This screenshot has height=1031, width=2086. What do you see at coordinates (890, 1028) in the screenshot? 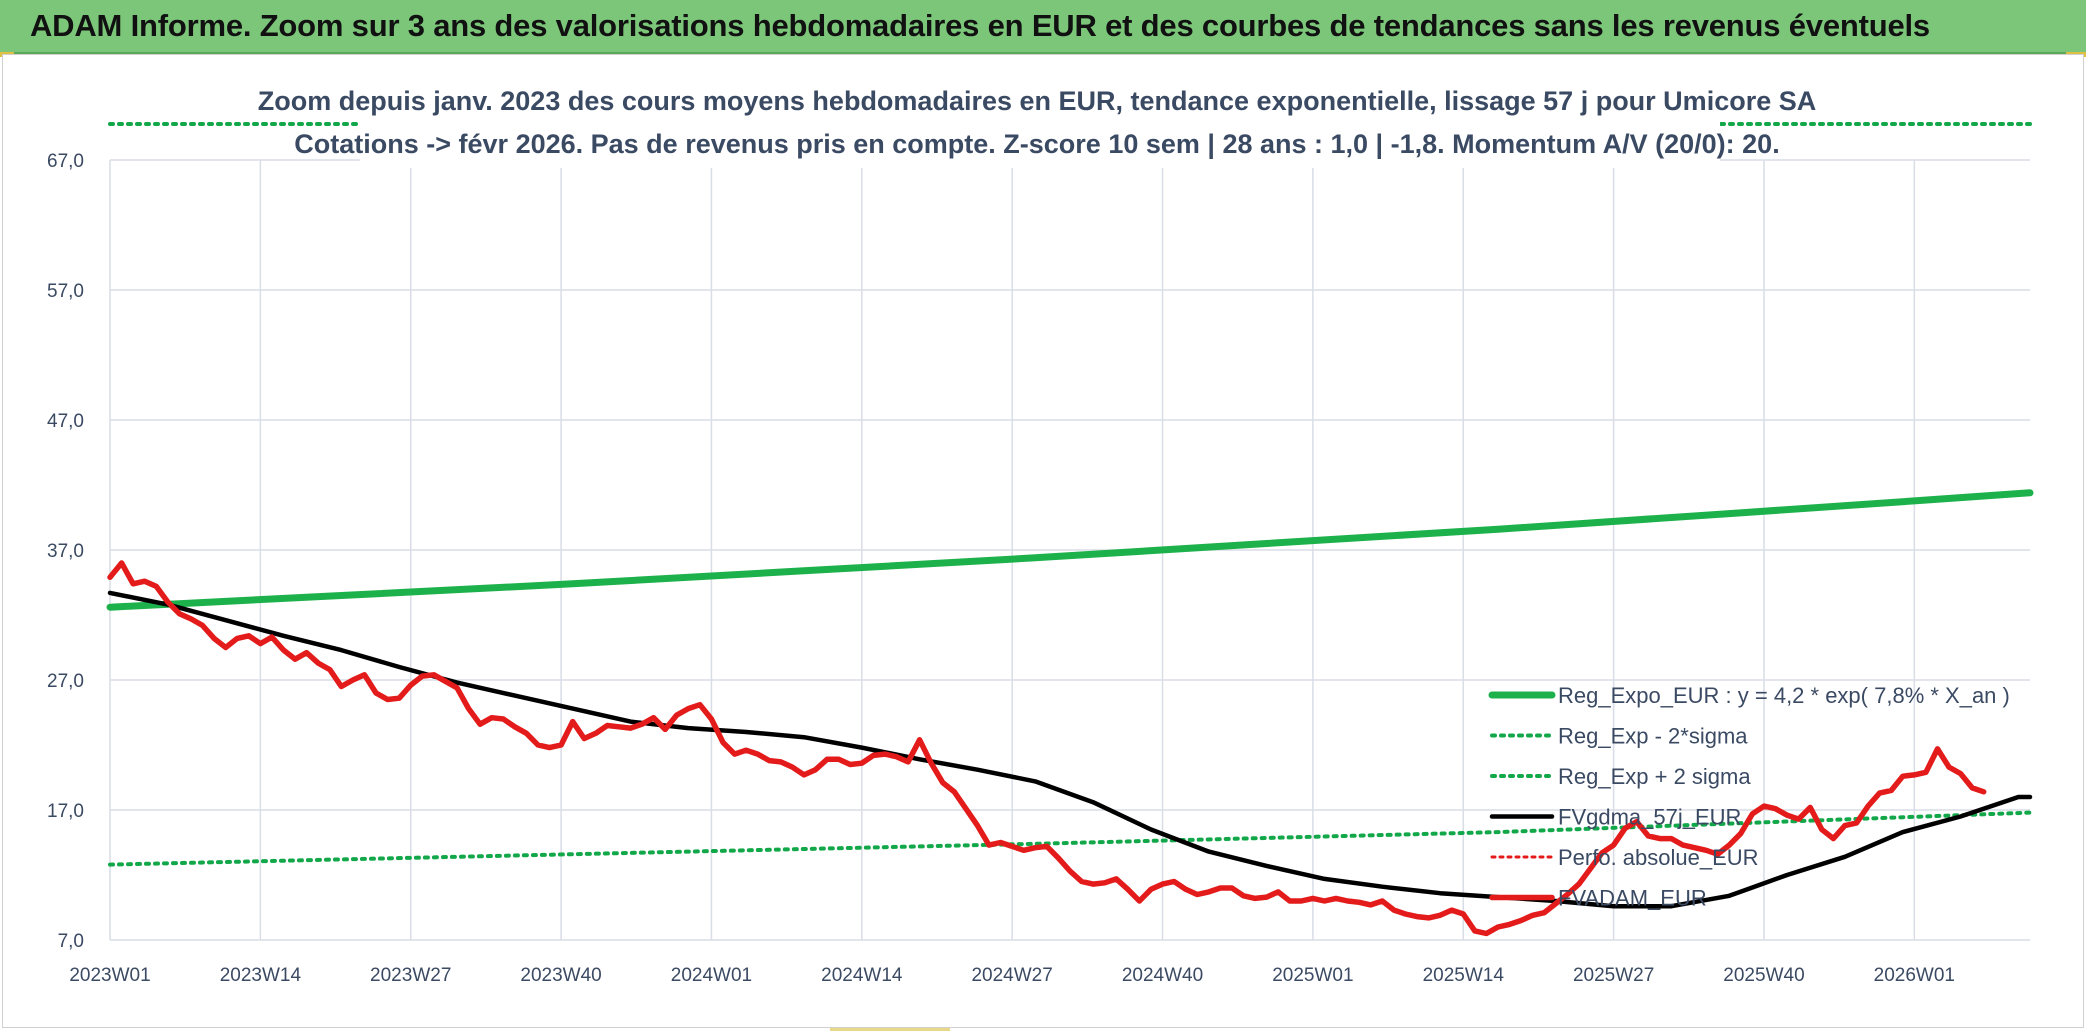
I see `bottom-accent` at bounding box center [890, 1028].